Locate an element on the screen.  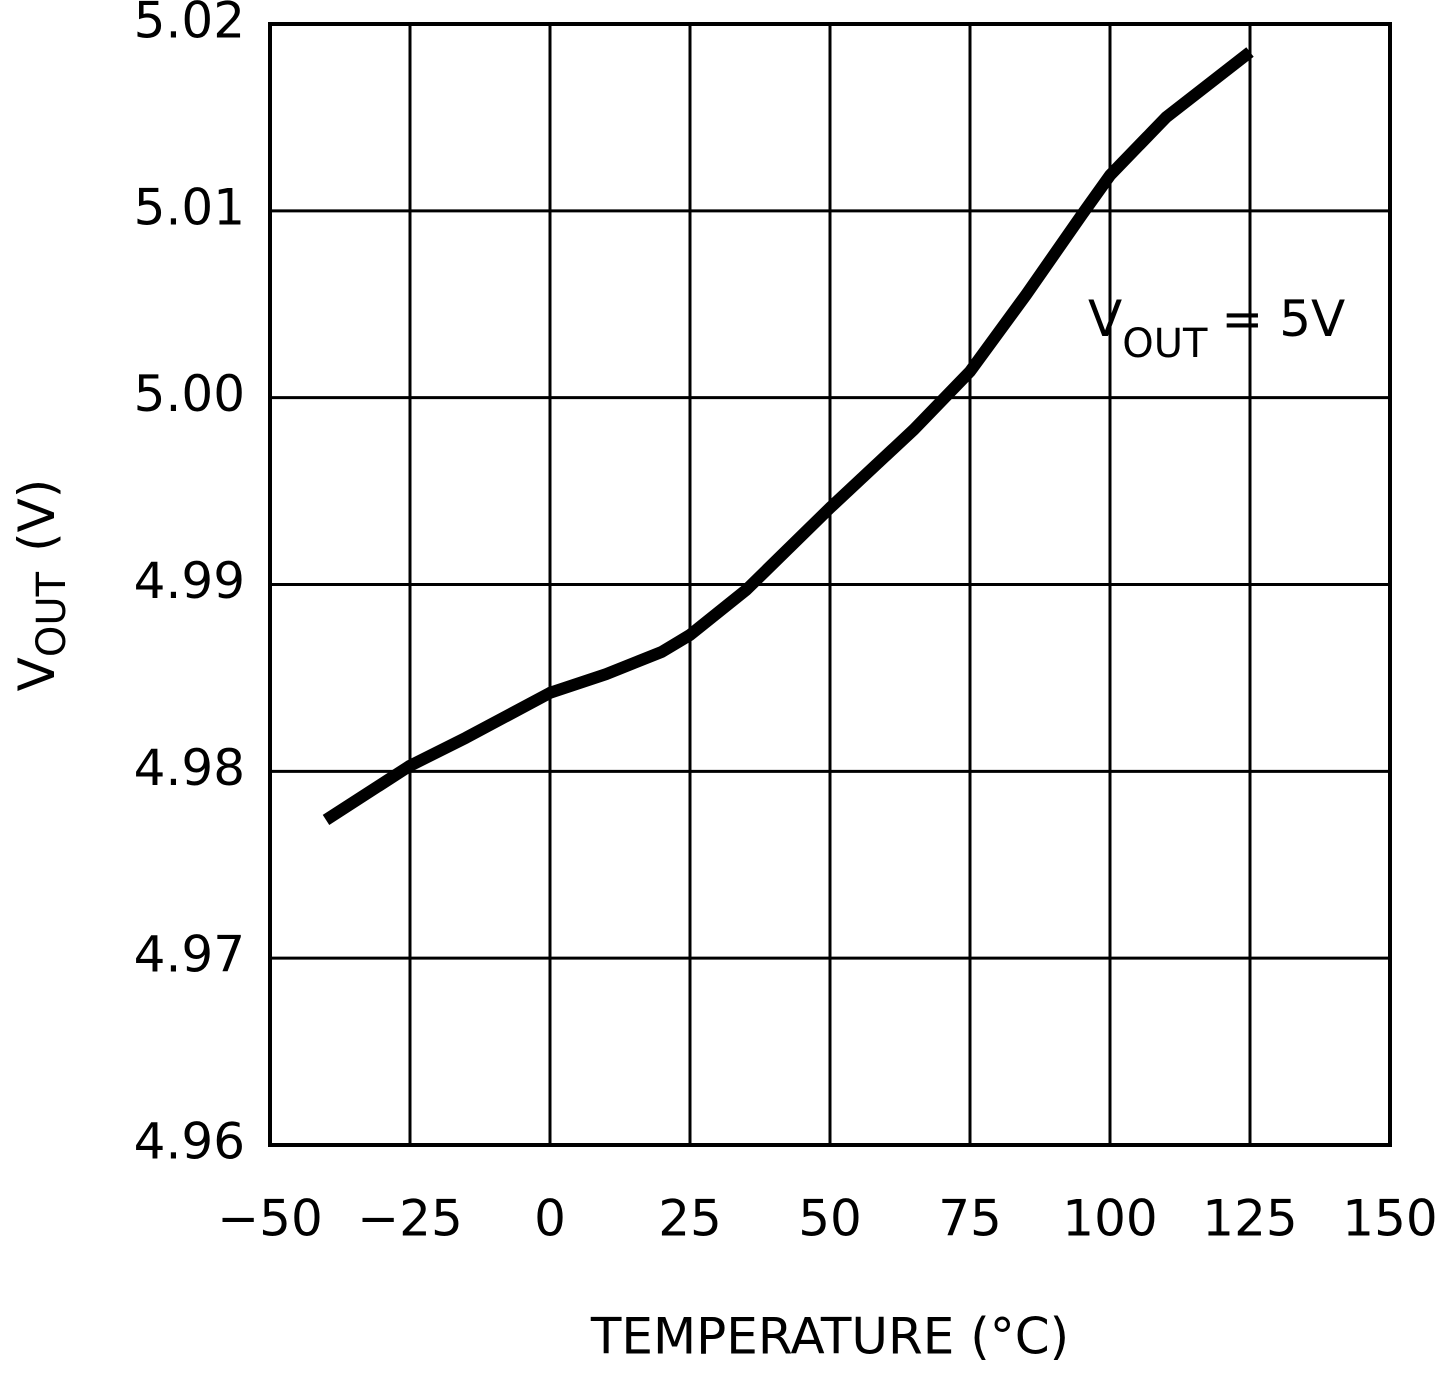
y-tick-label: 5.01 is located at coordinates (189, 207).